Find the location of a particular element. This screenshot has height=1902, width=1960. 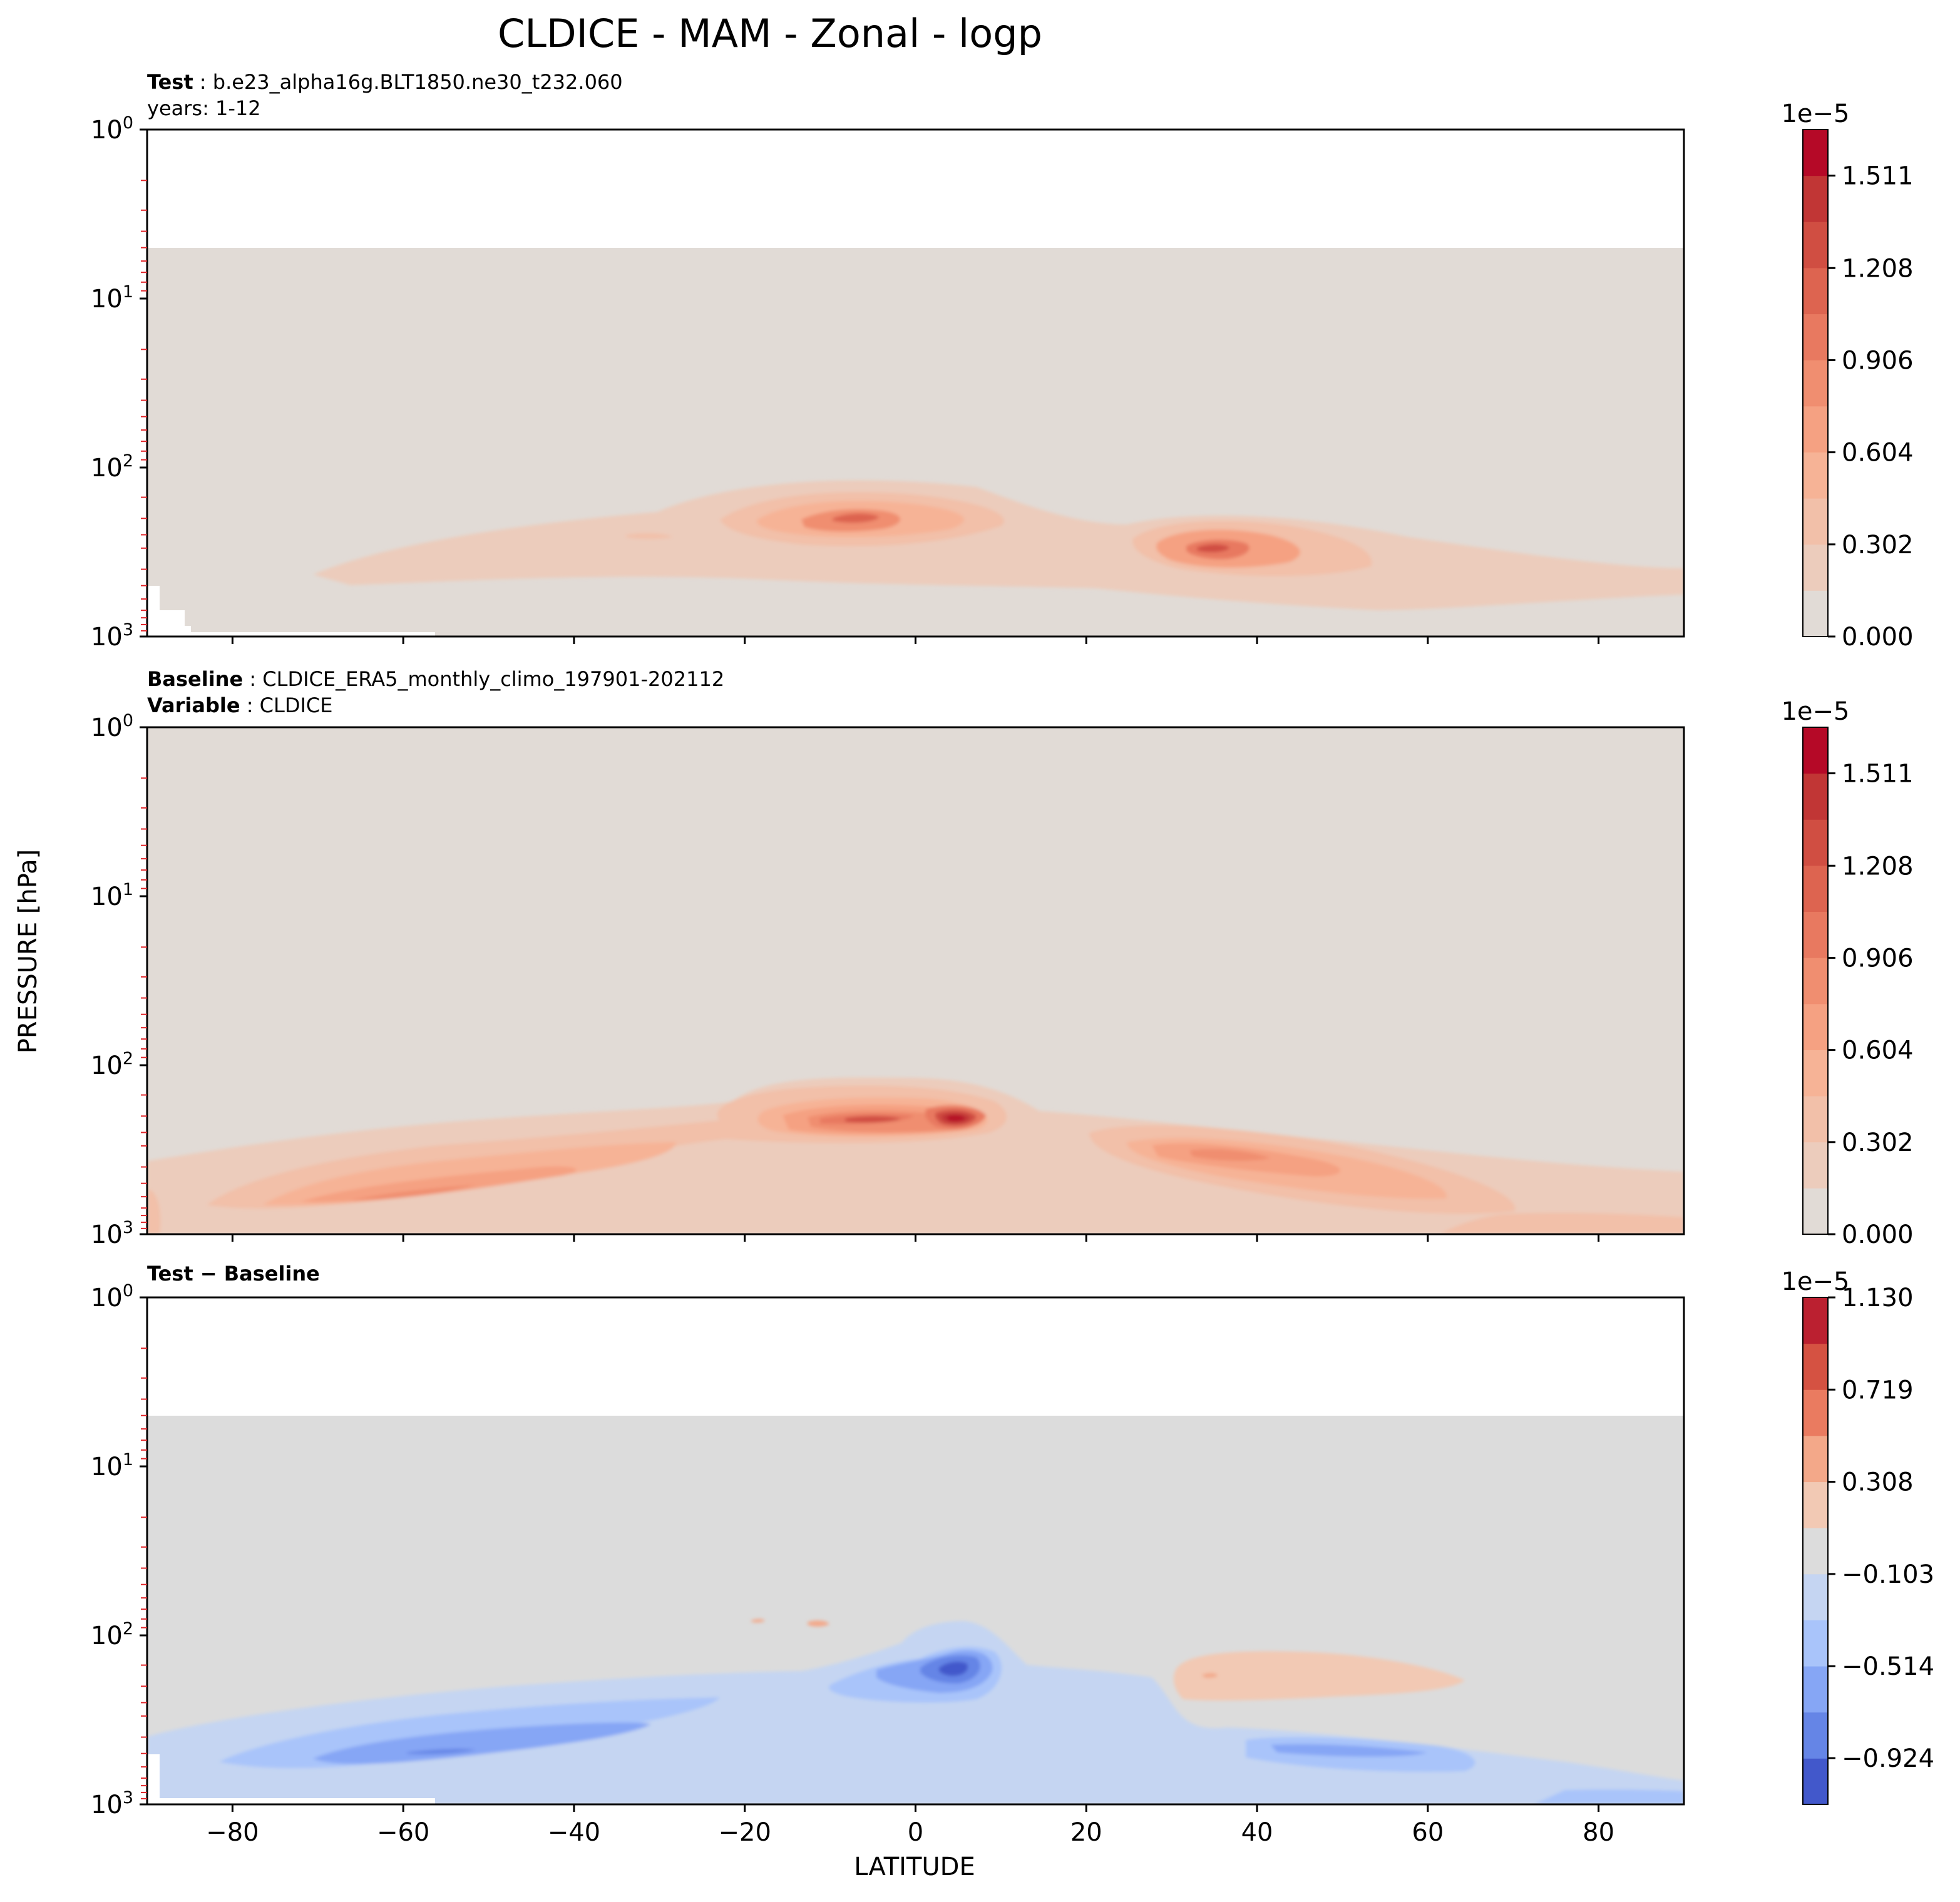

panel-difference-contours is located at coordinates (915, 1711).